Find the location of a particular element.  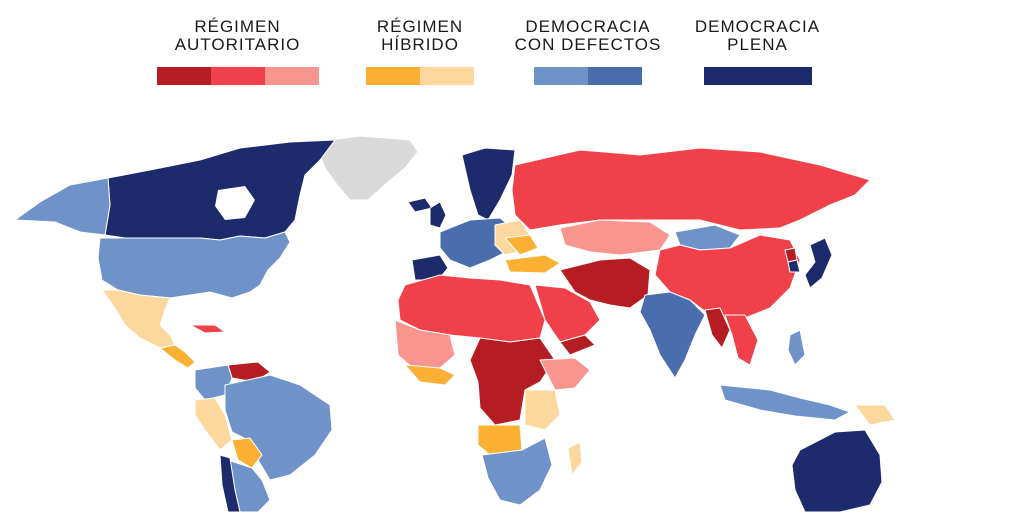

region-brazil is located at coordinates (278, 427).